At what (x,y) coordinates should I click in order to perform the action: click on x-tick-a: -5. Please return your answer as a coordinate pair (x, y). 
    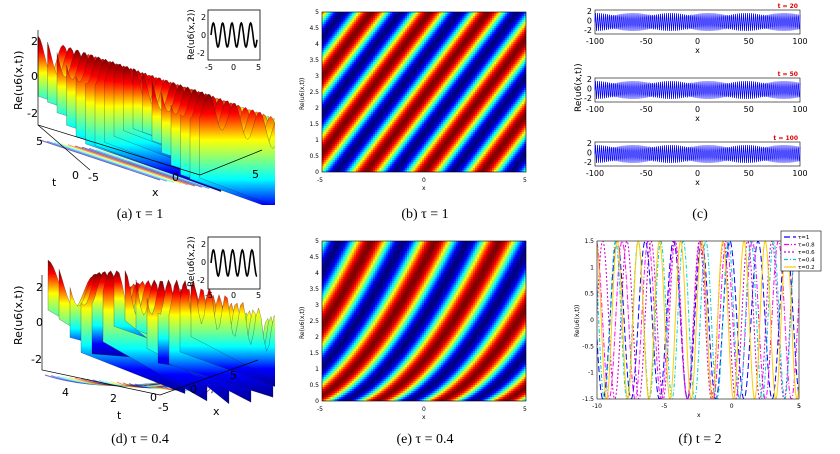
    Looking at the image, I should click on (93, 177).